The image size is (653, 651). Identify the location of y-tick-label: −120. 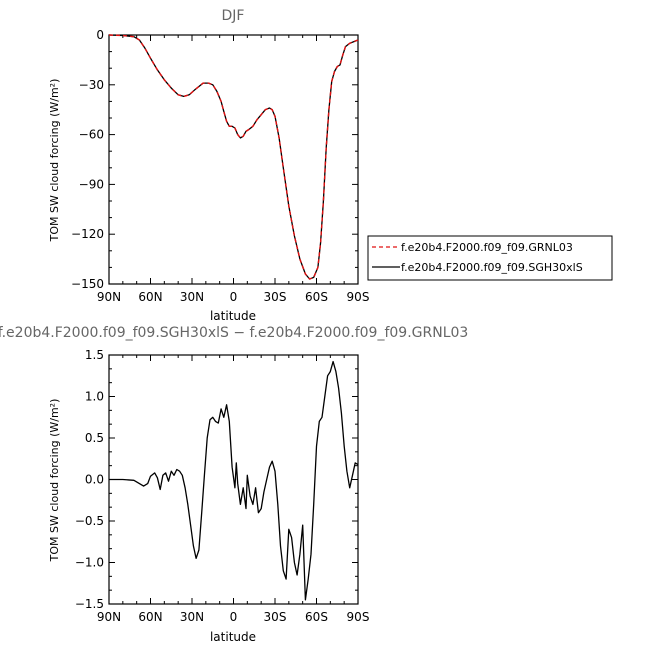
(87, 234).